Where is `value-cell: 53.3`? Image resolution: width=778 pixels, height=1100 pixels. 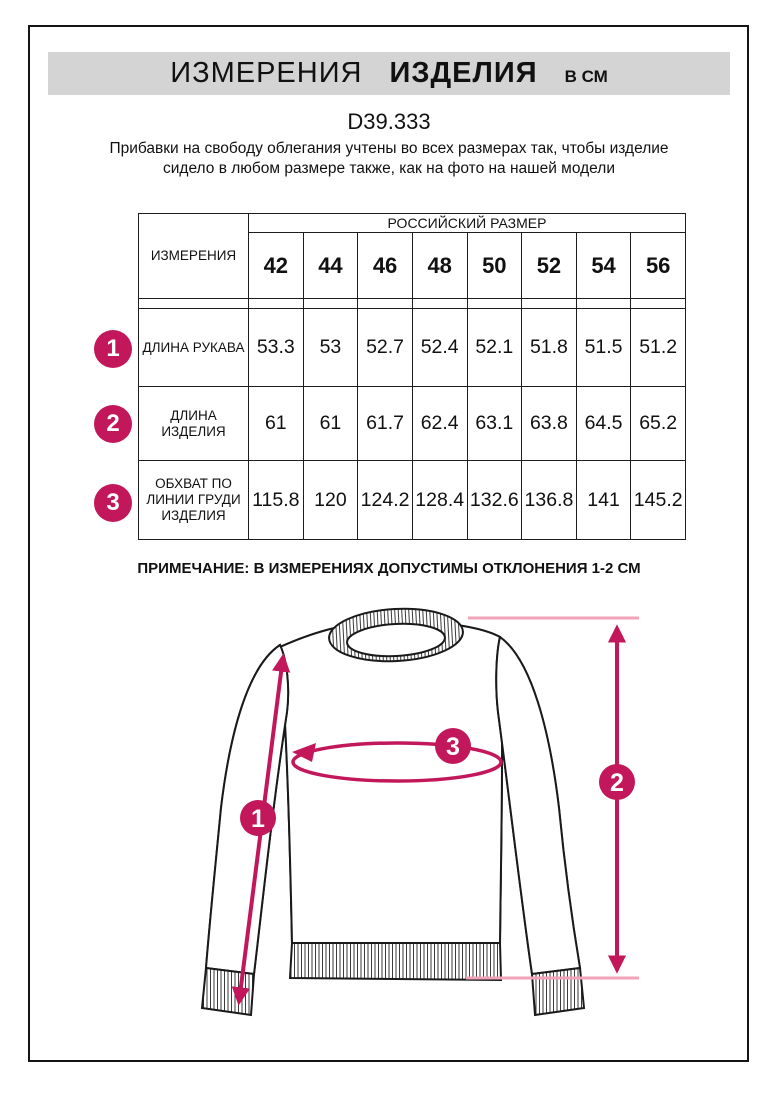
value-cell: 53.3 is located at coordinates (276, 347).